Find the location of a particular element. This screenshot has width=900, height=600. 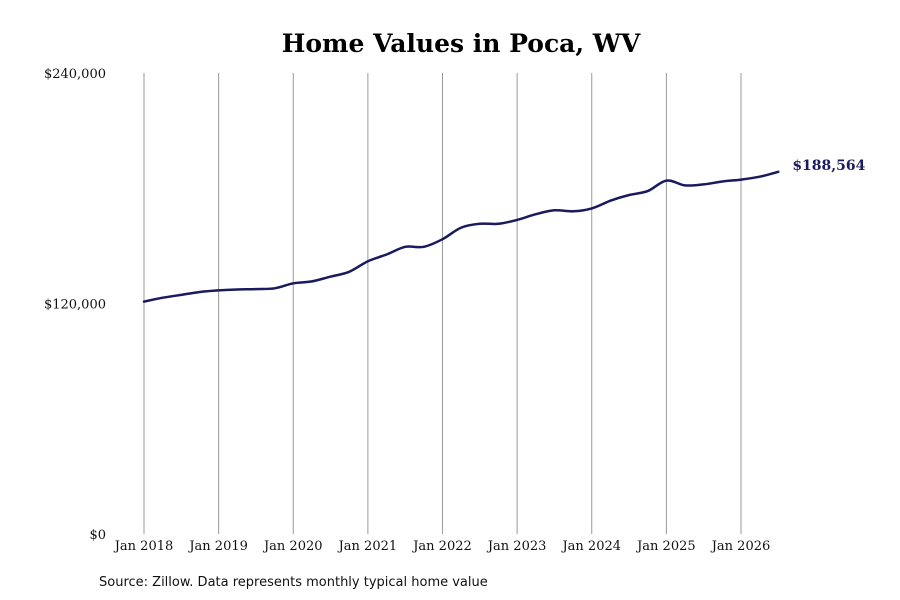

x-tick-label: Jan 2025 is located at coordinates (665, 546).